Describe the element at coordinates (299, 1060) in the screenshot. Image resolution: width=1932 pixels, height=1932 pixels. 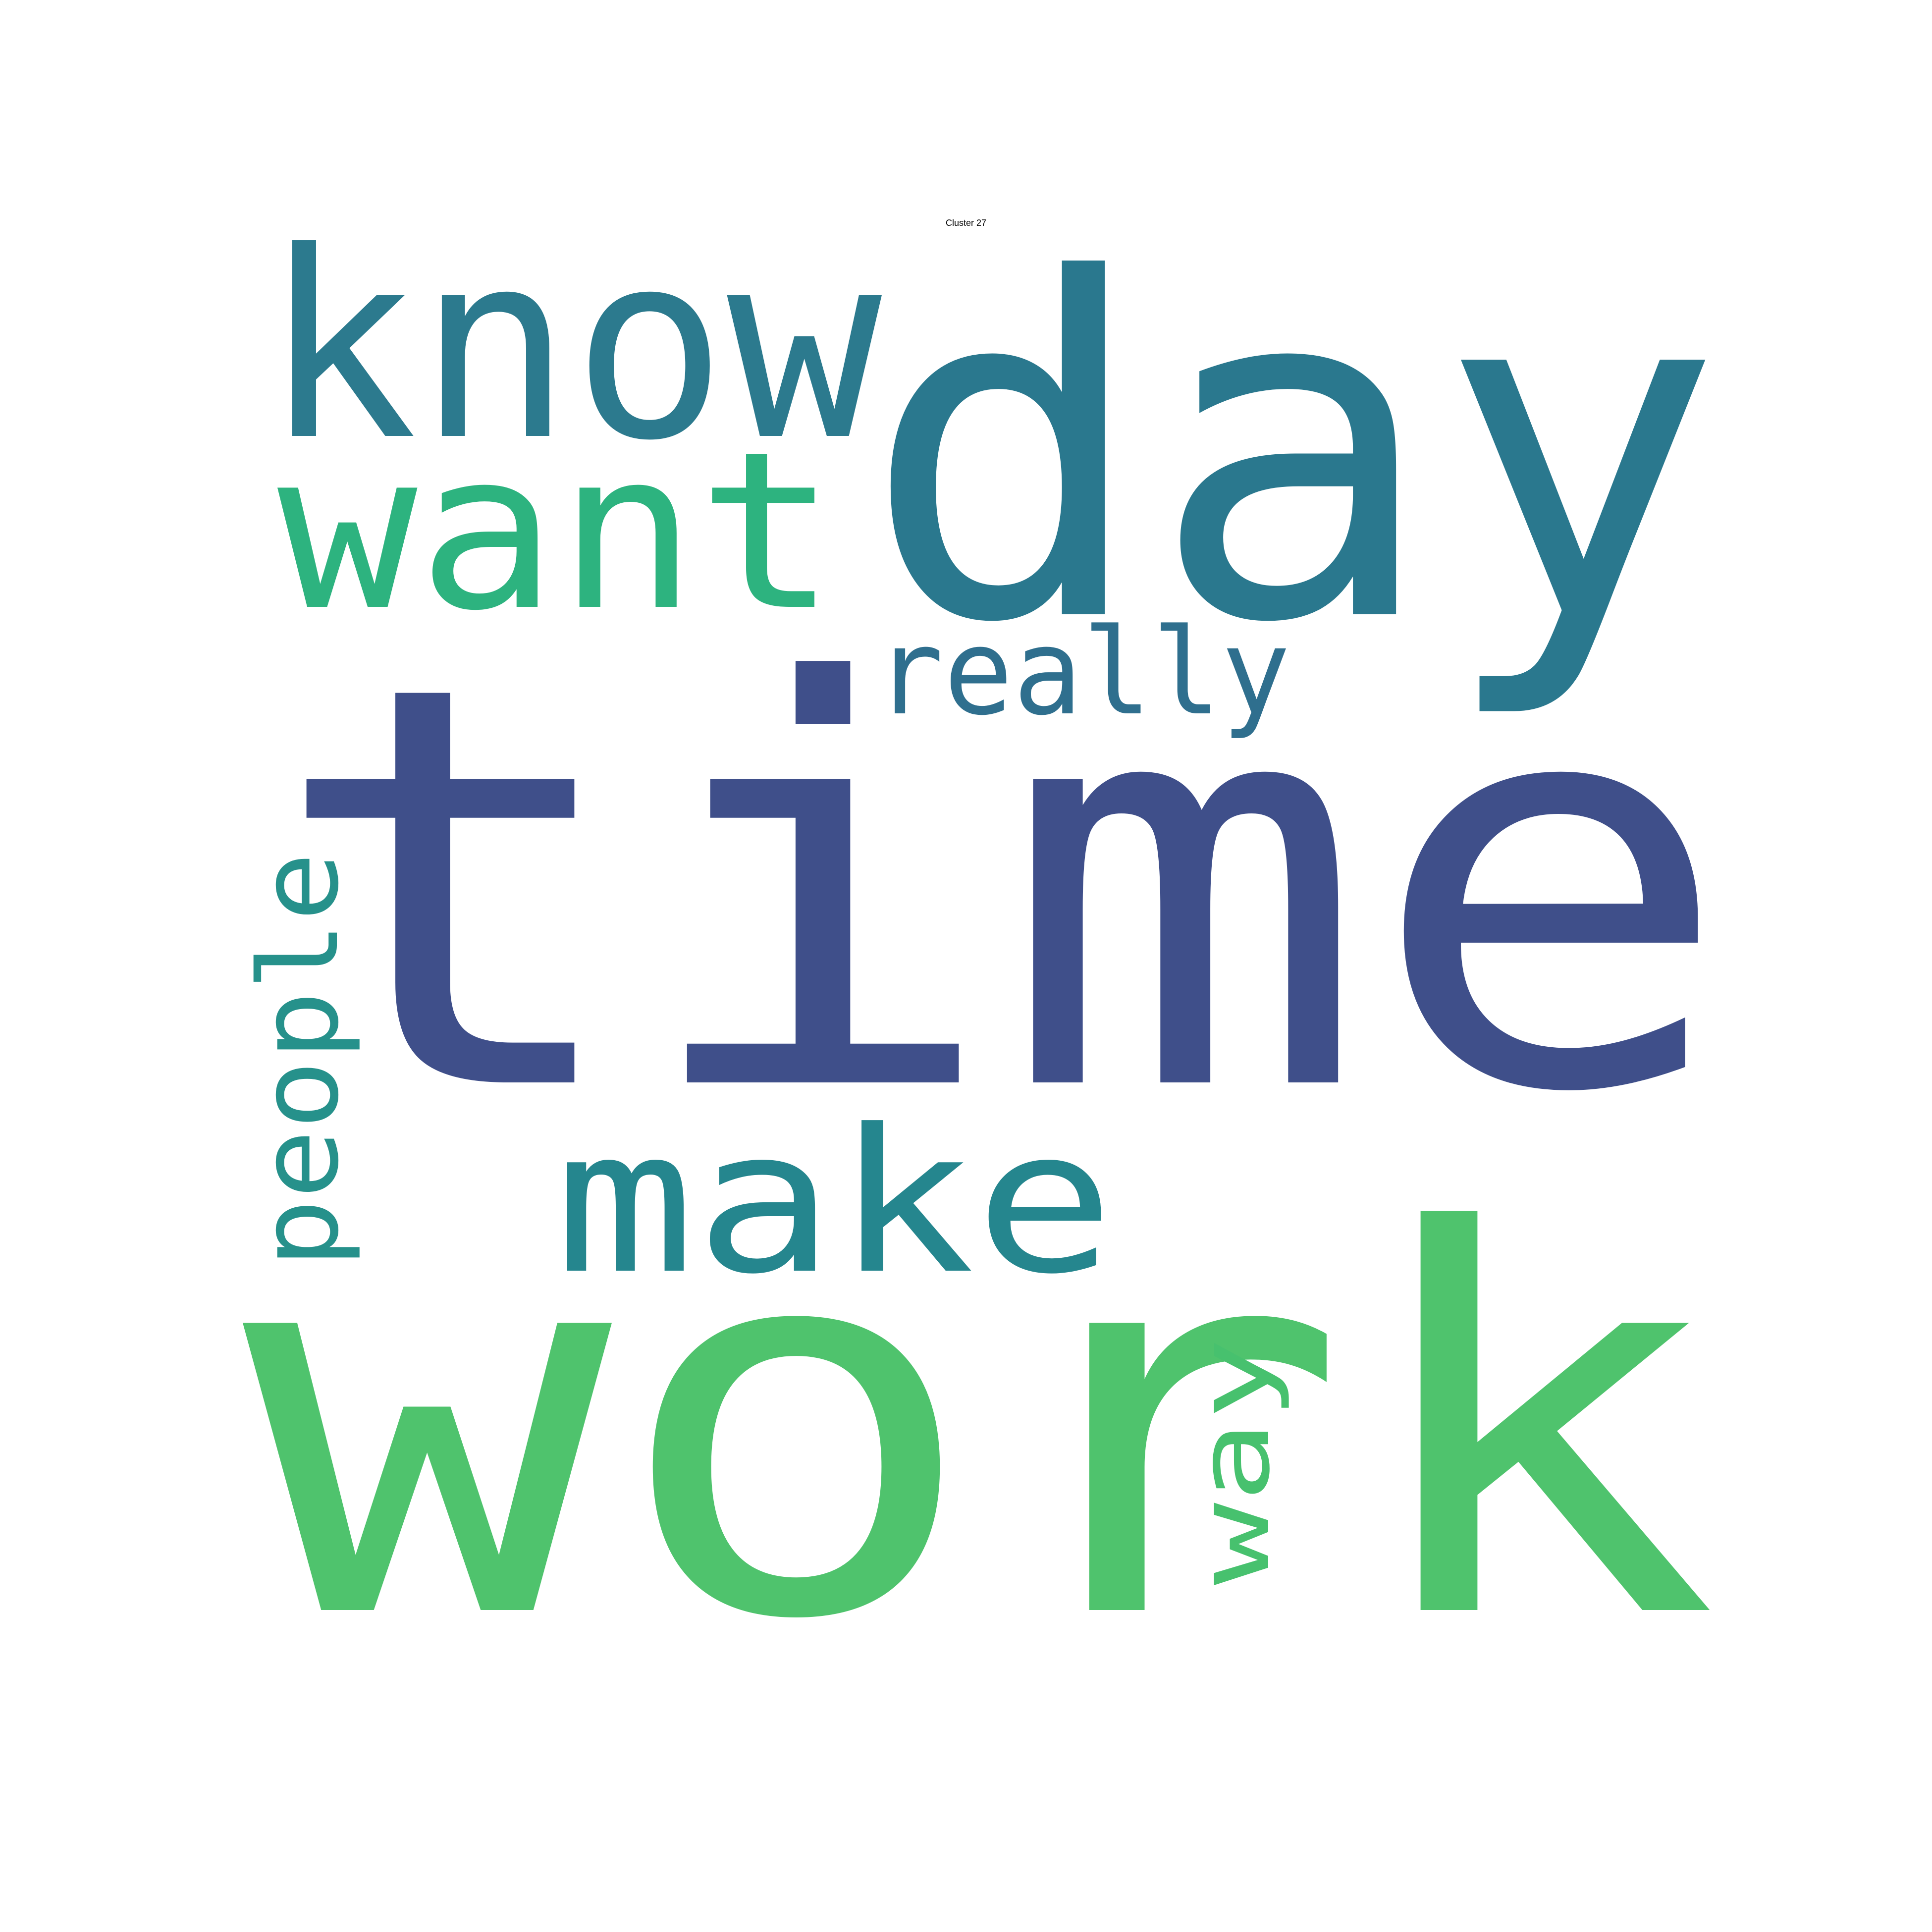
I see `word-people: people` at that location.